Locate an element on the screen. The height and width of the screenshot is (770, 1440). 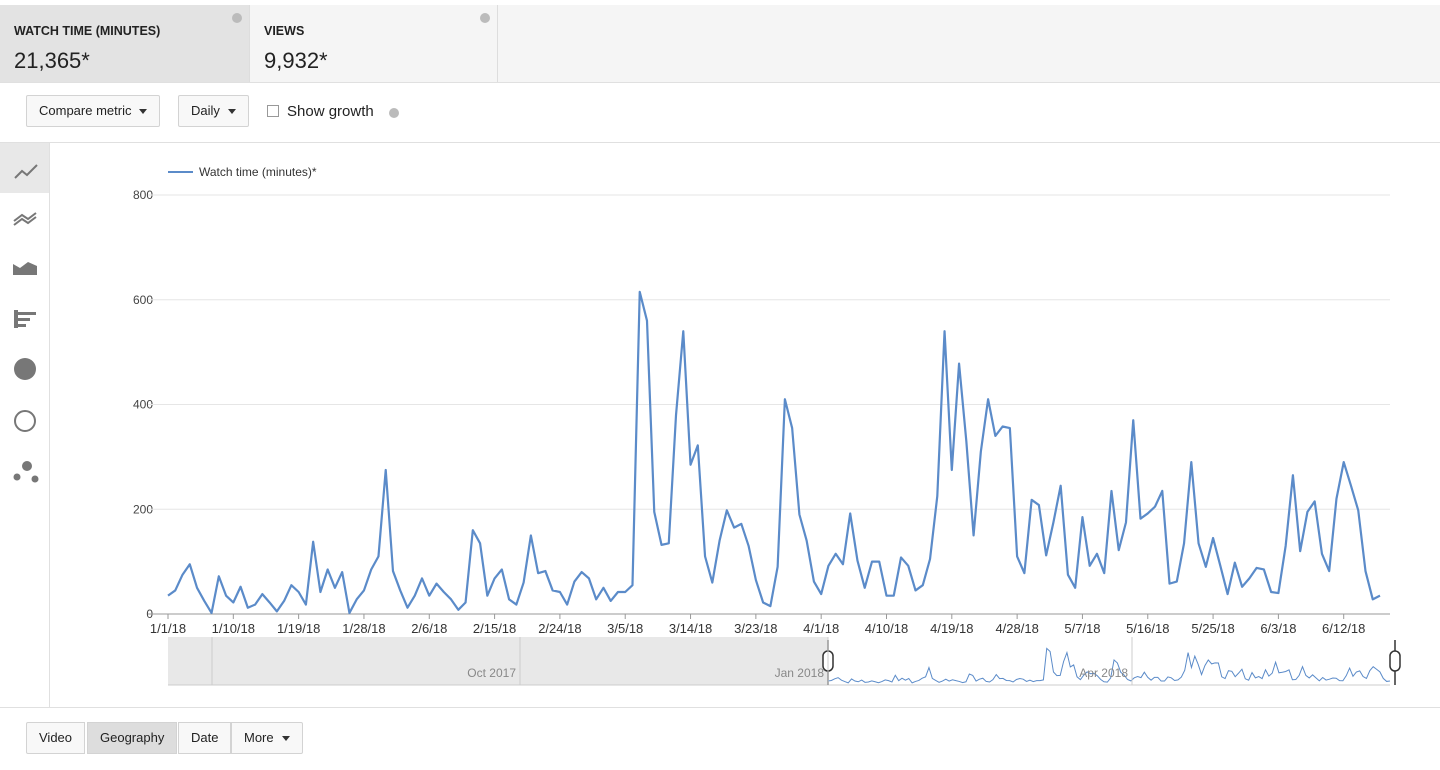
x-tick-label: 2/24/18 is located at coordinates (559, 628).